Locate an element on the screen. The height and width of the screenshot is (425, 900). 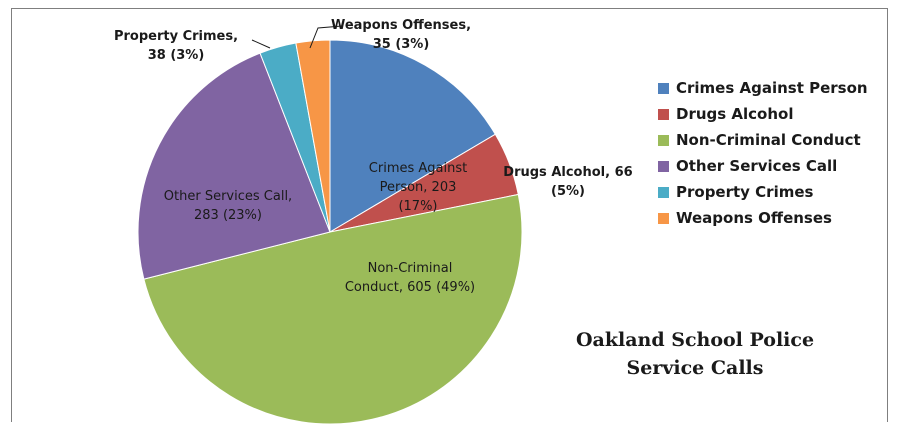
legend-swatch-weapons-offenses is located at coordinates (663, 218).